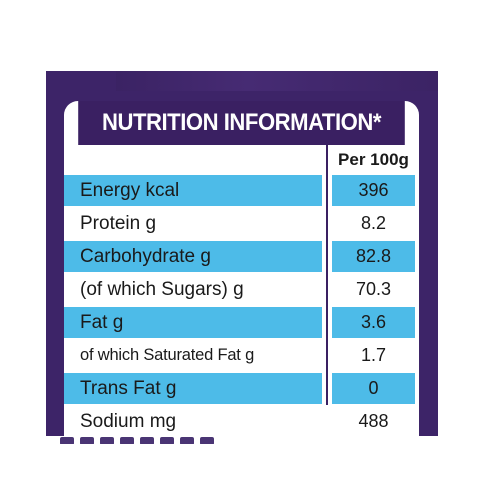 Image resolution: width=500 pixels, height=500 pixels. I want to click on table-row-saturated-fat: of which Saturated Fat g 1.7, so click(241, 355).